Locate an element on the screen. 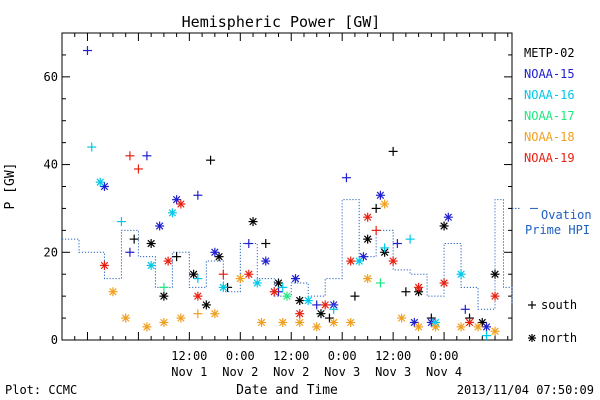 The height and width of the screenshot is (400, 600). marker-legend-symbol-south is located at coordinates (532, 305).